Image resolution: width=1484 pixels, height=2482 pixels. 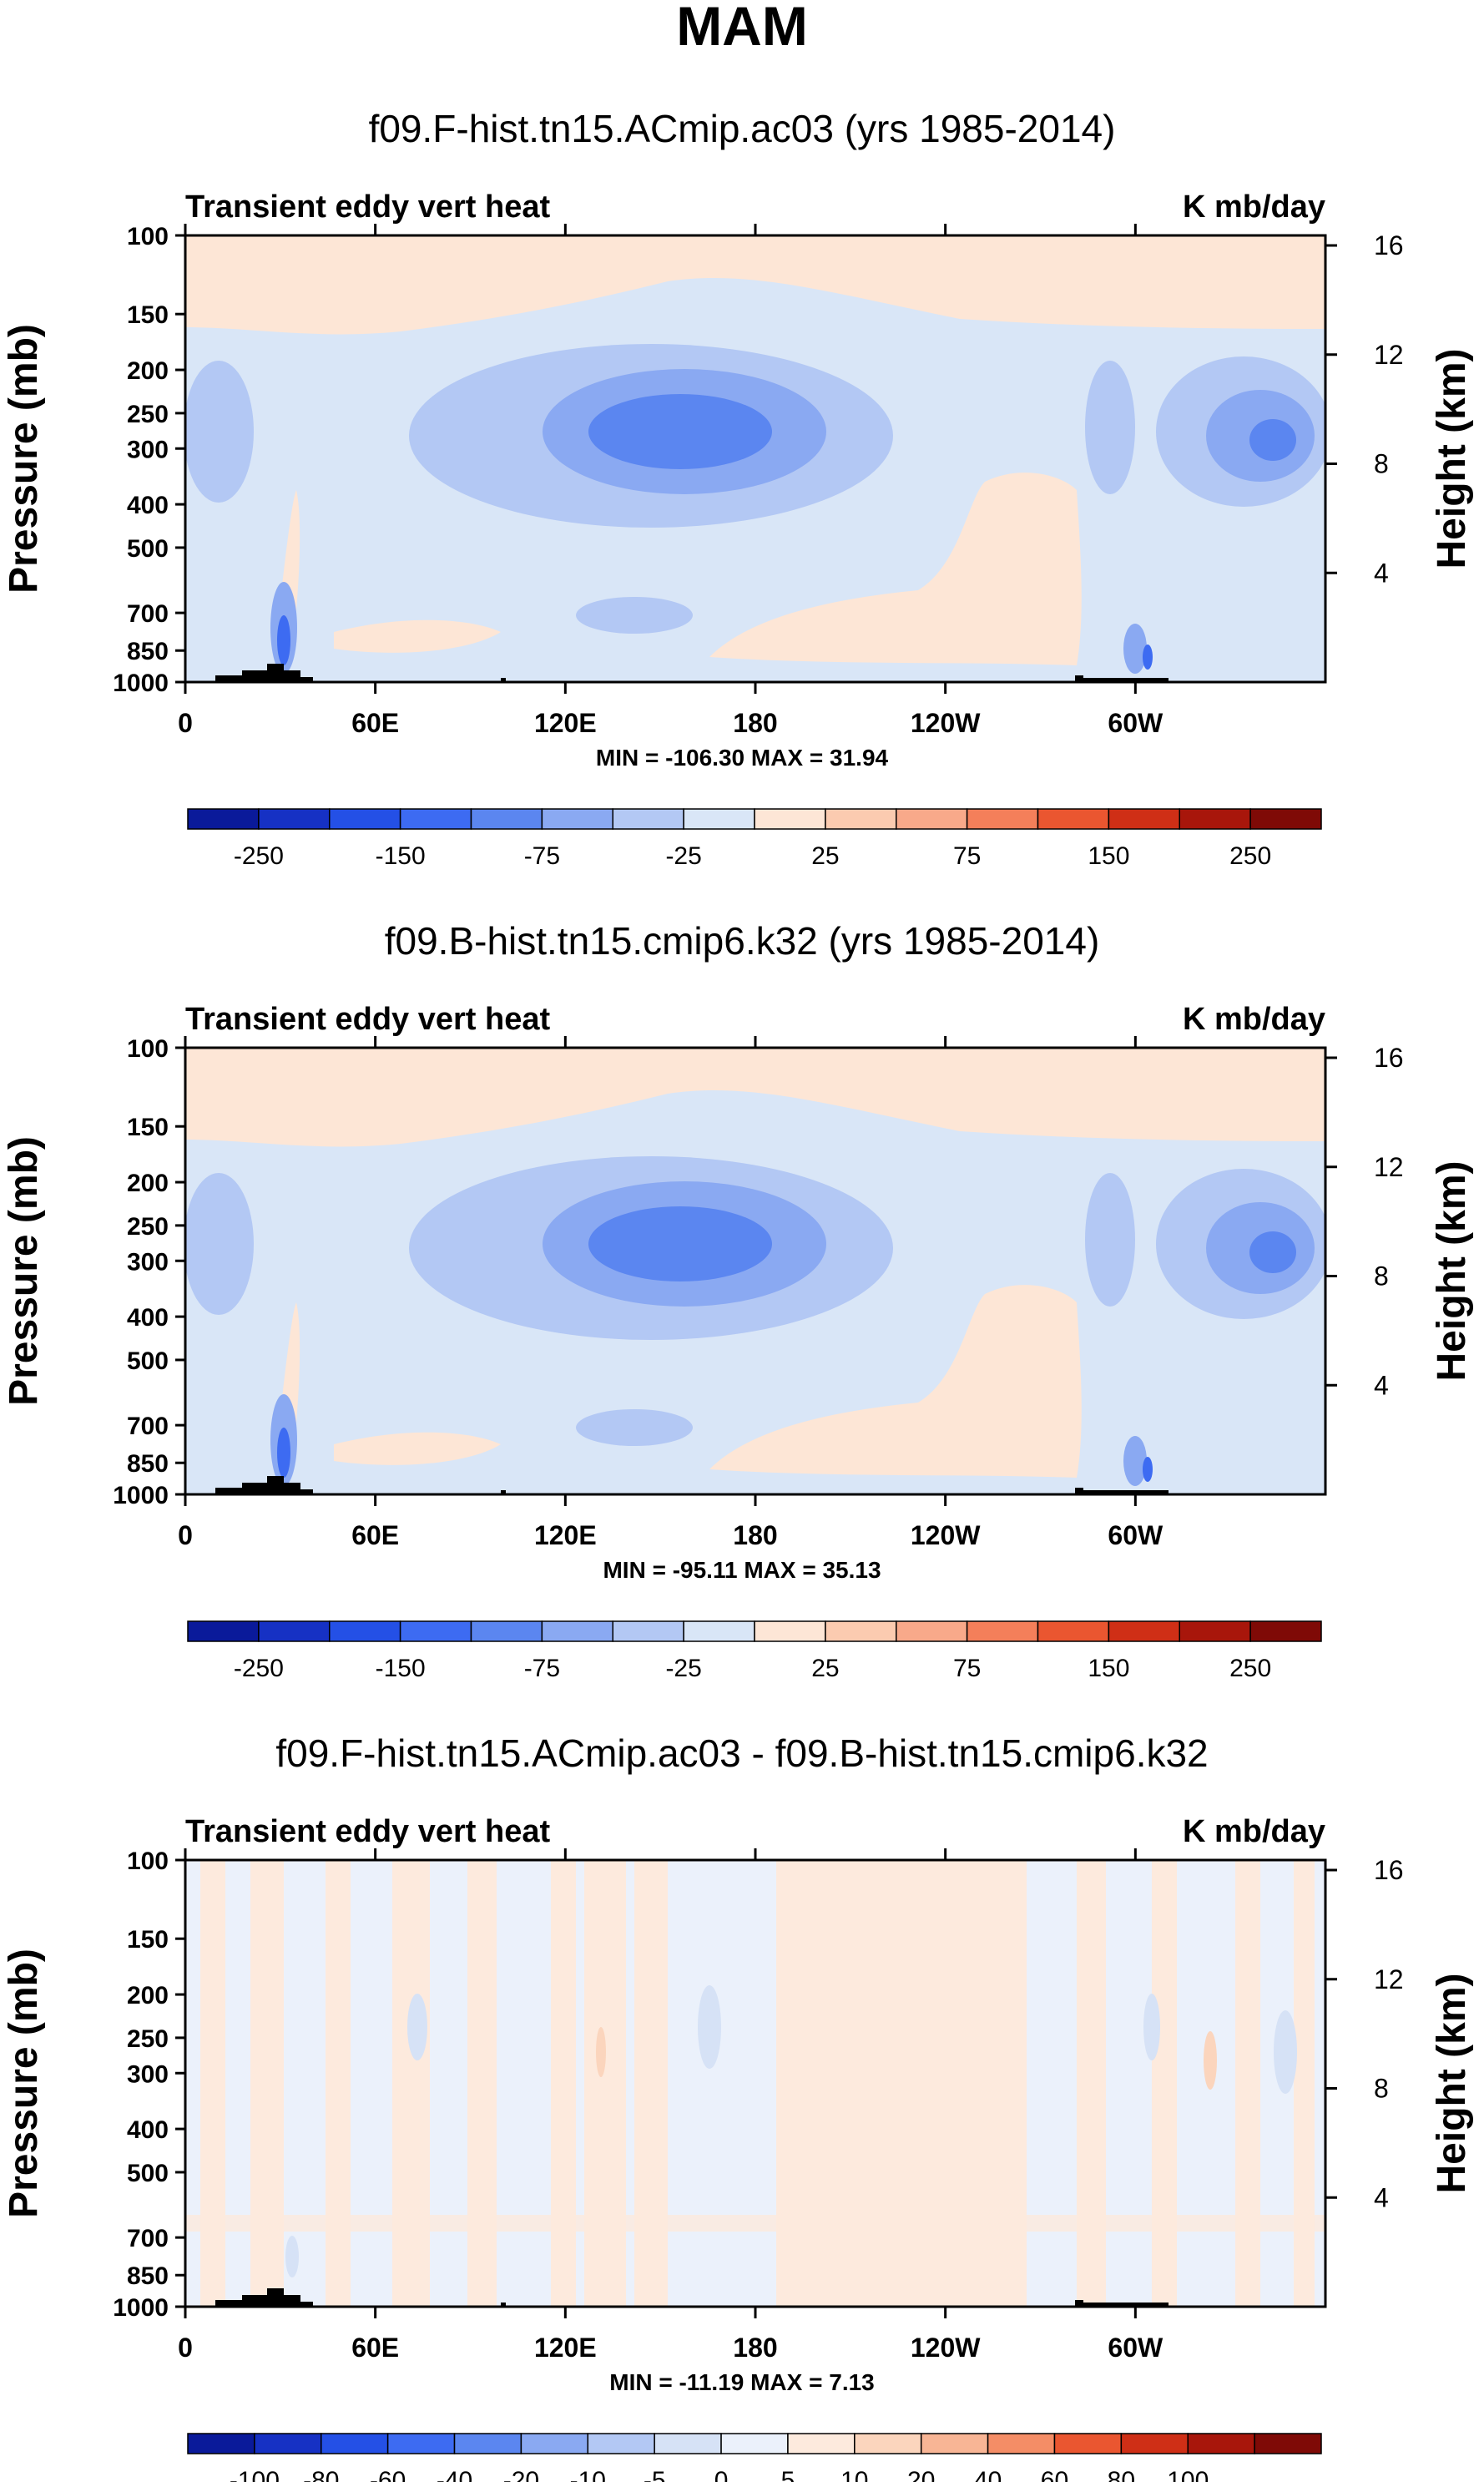 I want to click on height-tick-label: 4, so click(x=1381, y=573).